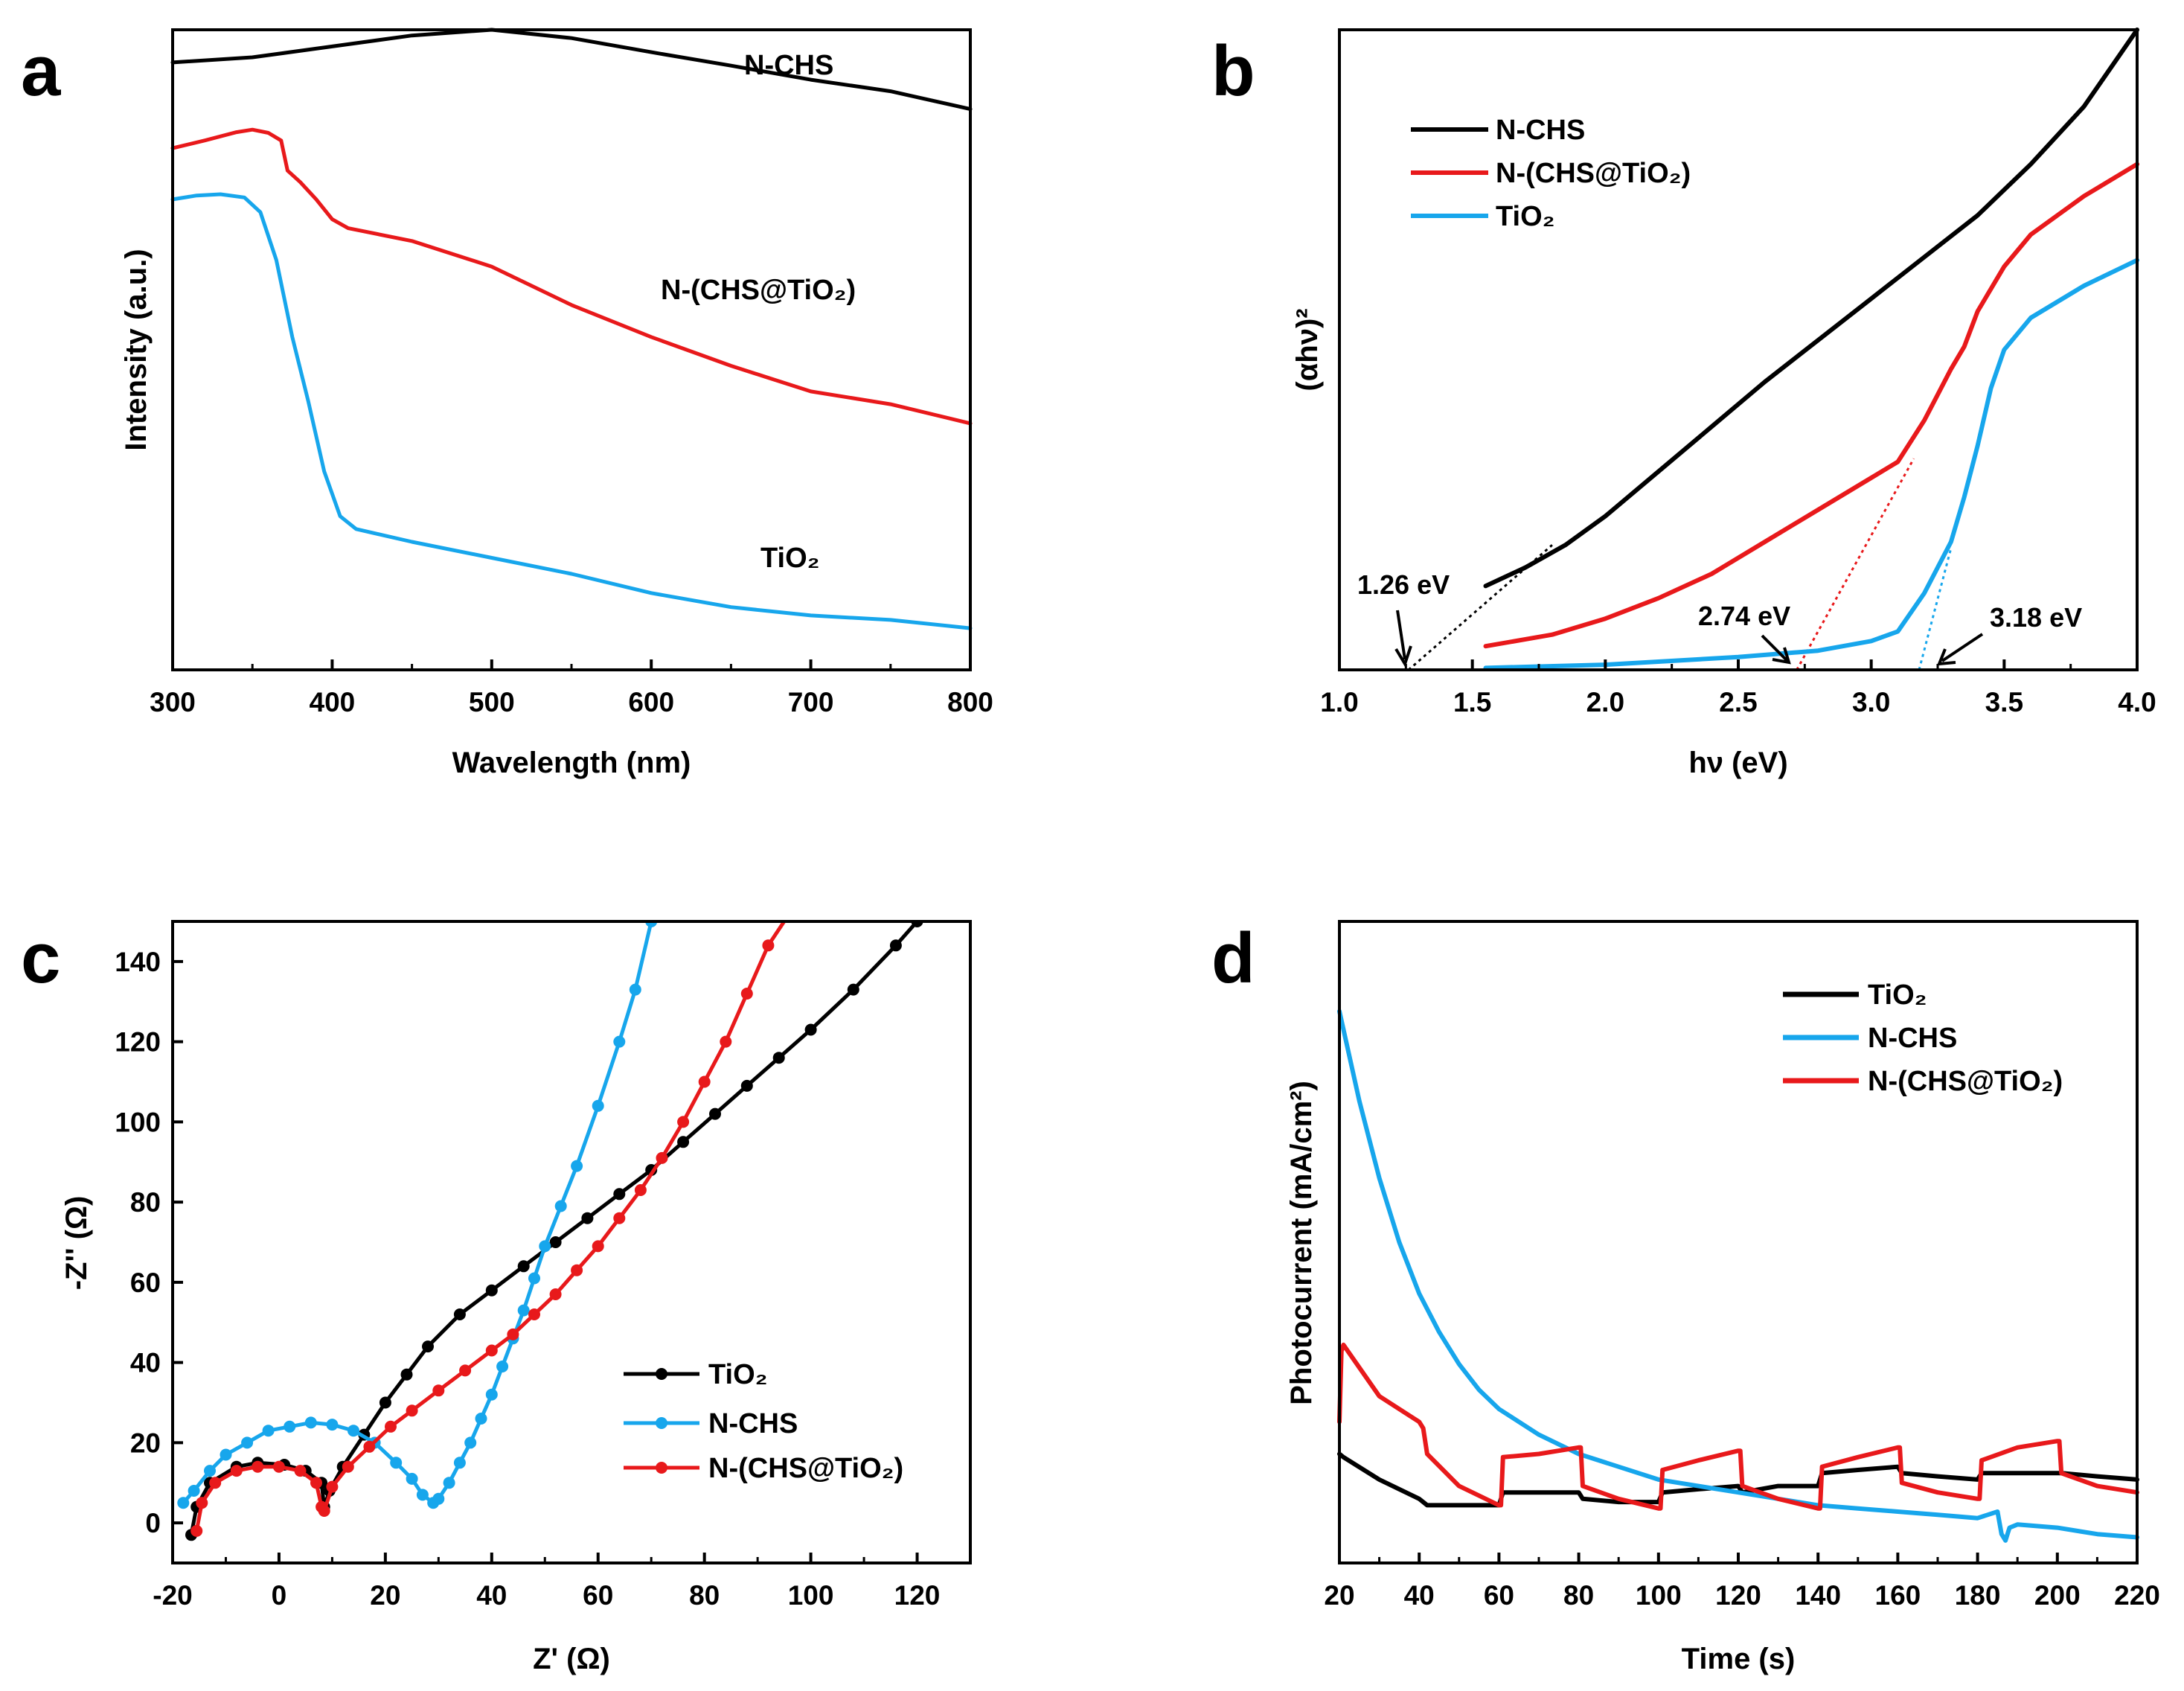  Describe the element at coordinates (1744, 616) in the screenshot. I see `panel-b-annot-274: 2.74 eV` at that location.